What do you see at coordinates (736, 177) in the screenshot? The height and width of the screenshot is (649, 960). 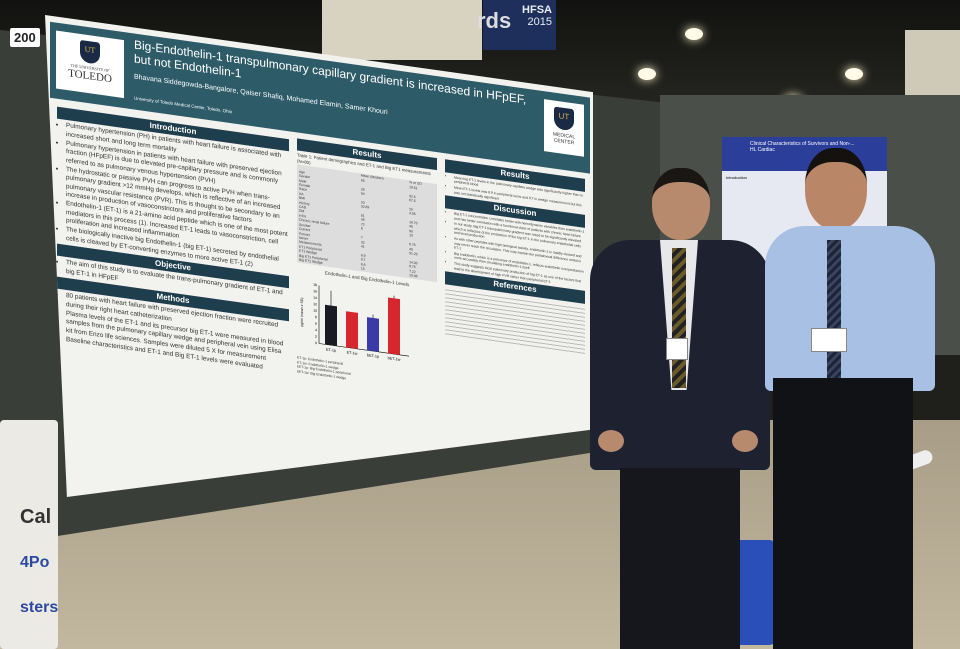 I see `right-poster-section: Introduction` at bounding box center [736, 177].